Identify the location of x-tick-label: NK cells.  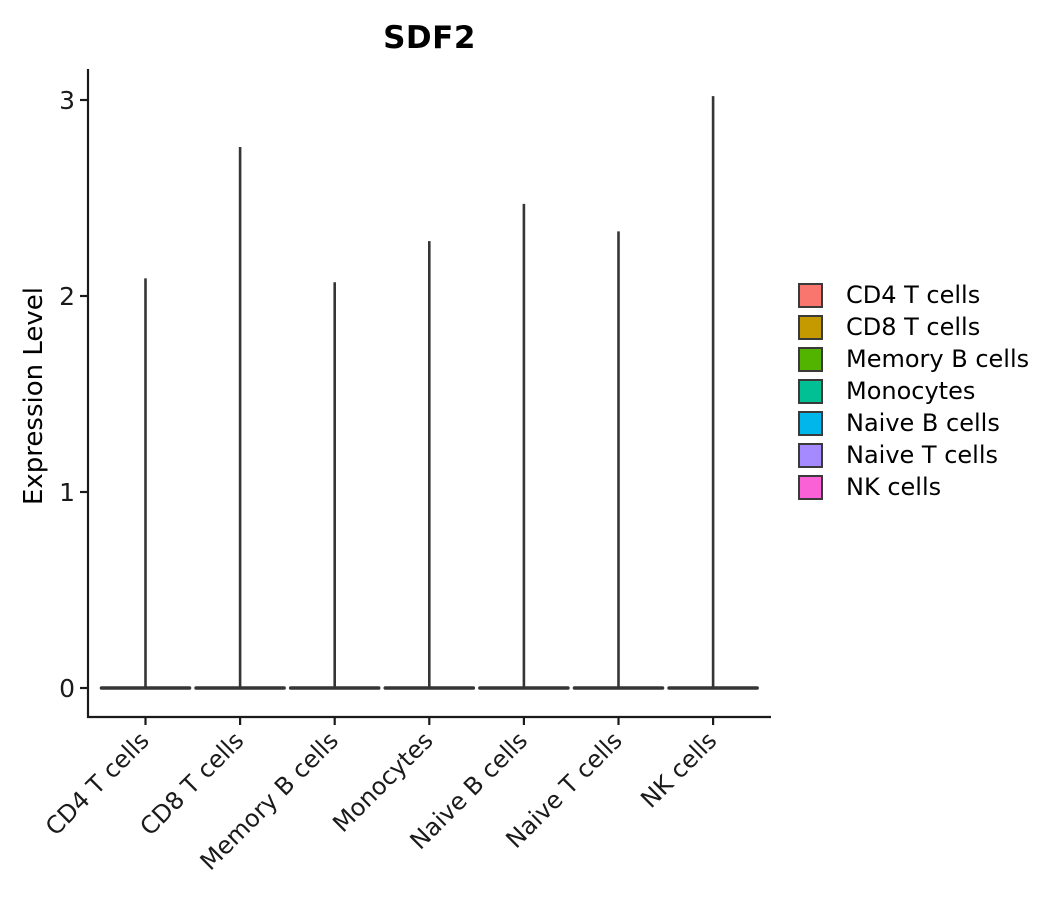
(678, 769).